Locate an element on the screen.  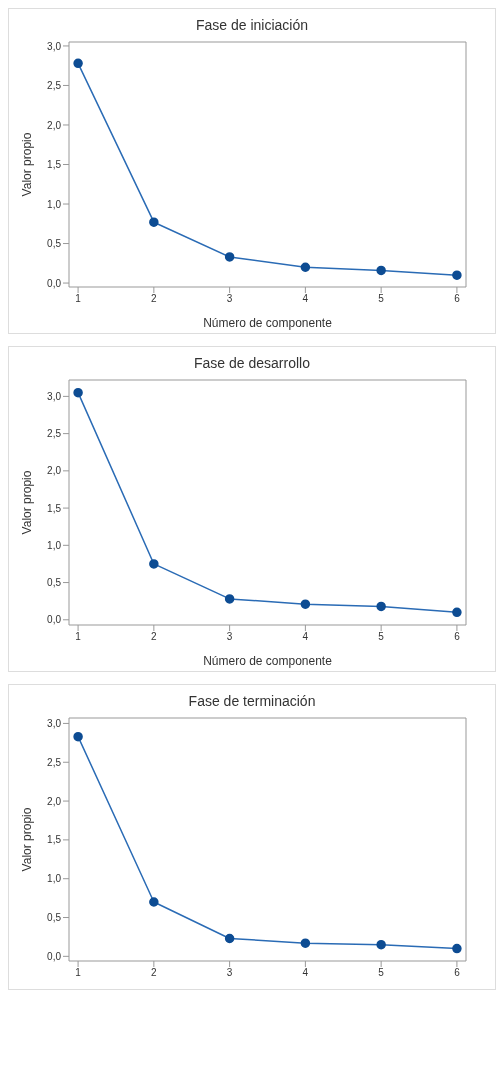
chart-title: Fase de desarrollo is located at coordinates (252, 362).